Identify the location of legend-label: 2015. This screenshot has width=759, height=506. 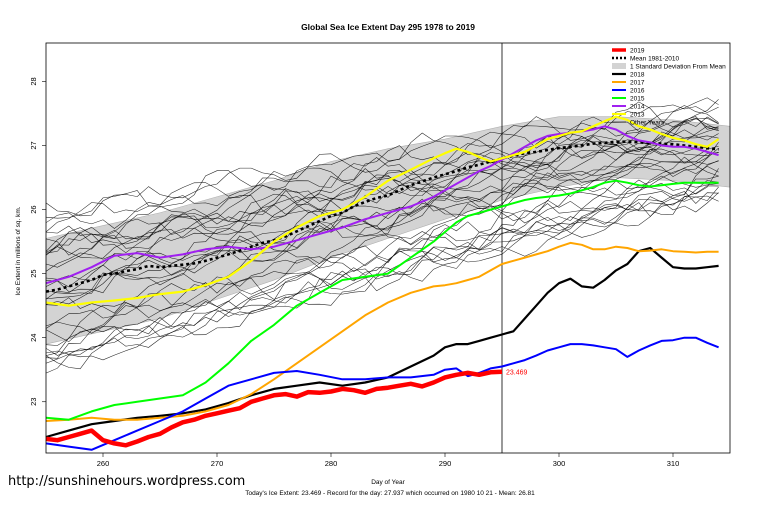
(637, 98).